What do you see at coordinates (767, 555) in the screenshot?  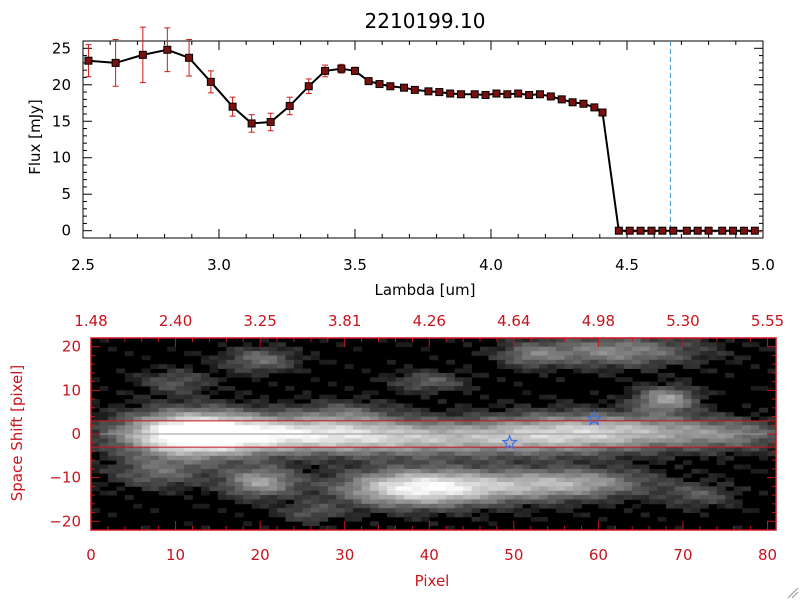 I see `pixel-tick-label: 80` at bounding box center [767, 555].